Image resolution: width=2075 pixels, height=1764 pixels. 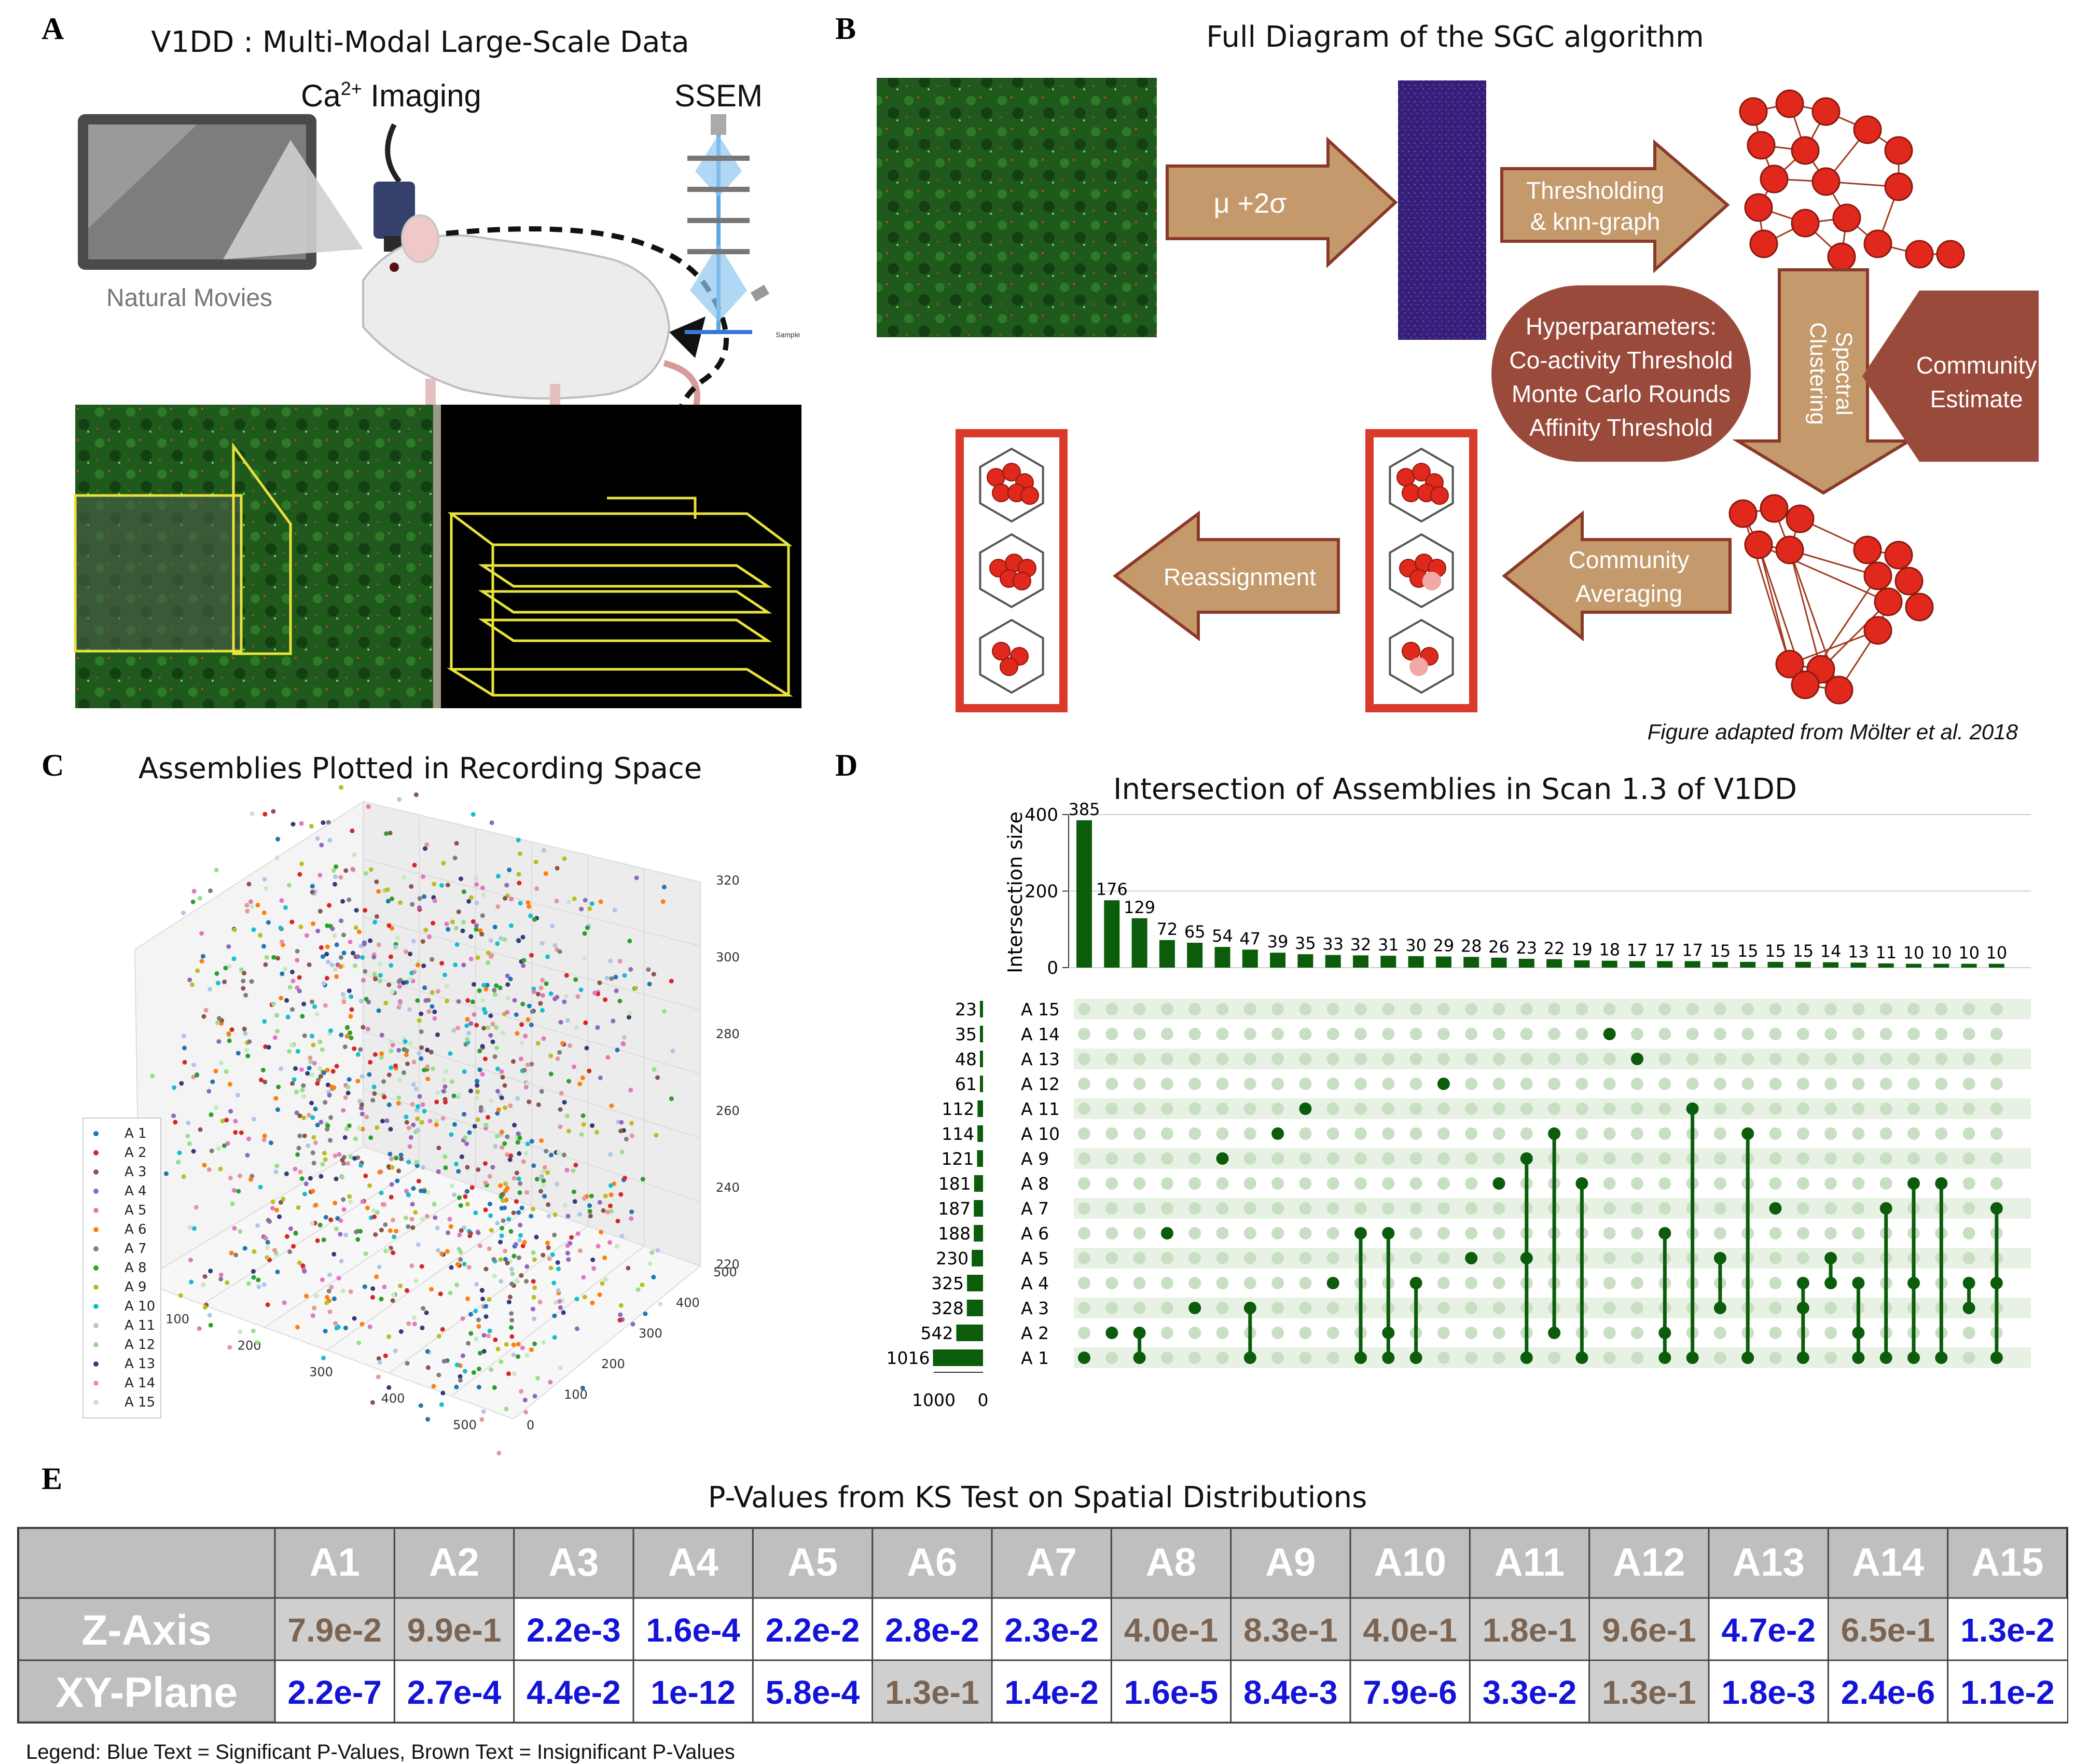 What do you see at coordinates (96, 1364) in the screenshot?
I see `legend-marker` at bounding box center [96, 1364].